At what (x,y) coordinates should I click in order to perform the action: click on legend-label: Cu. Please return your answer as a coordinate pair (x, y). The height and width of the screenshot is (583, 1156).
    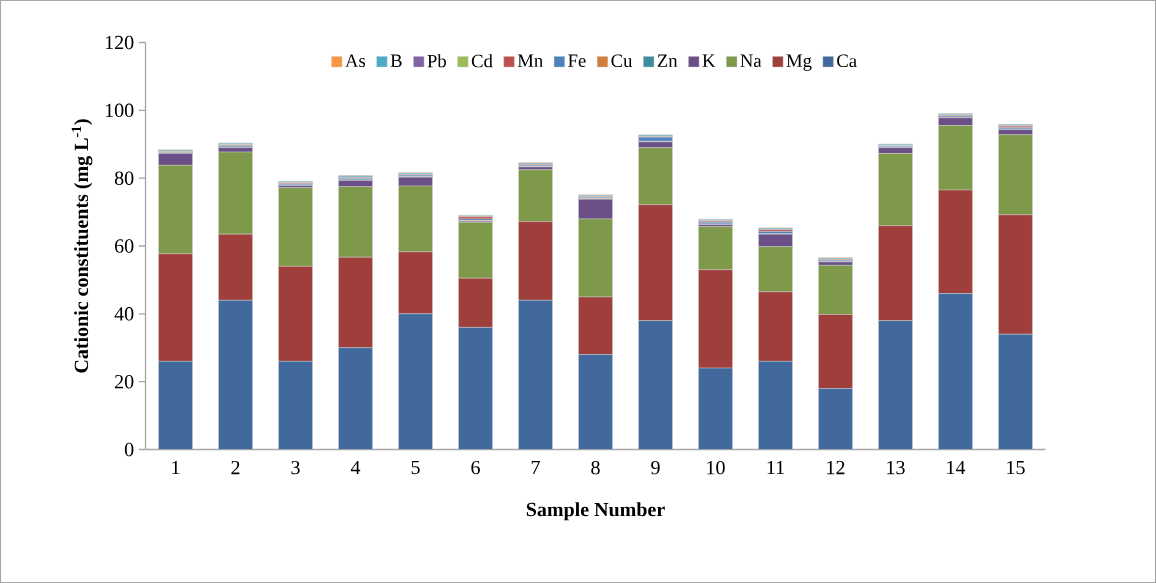
    Looking at the image, I should click on (622, 61).